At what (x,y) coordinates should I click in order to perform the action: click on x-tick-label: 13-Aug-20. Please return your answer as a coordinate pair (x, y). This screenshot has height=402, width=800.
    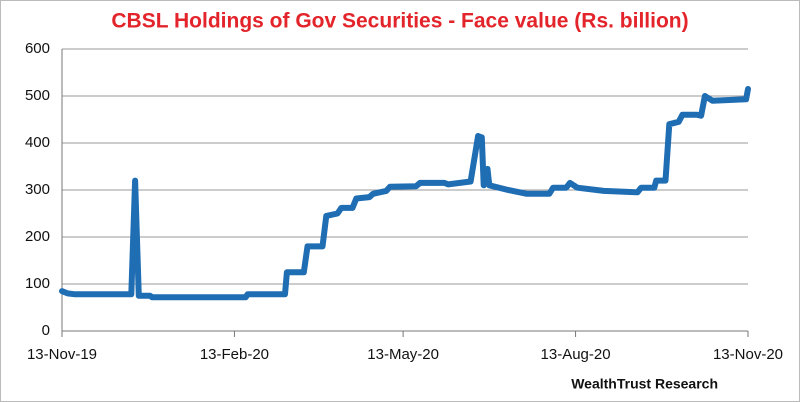
    Looking at the image, I should click on (576, 354).